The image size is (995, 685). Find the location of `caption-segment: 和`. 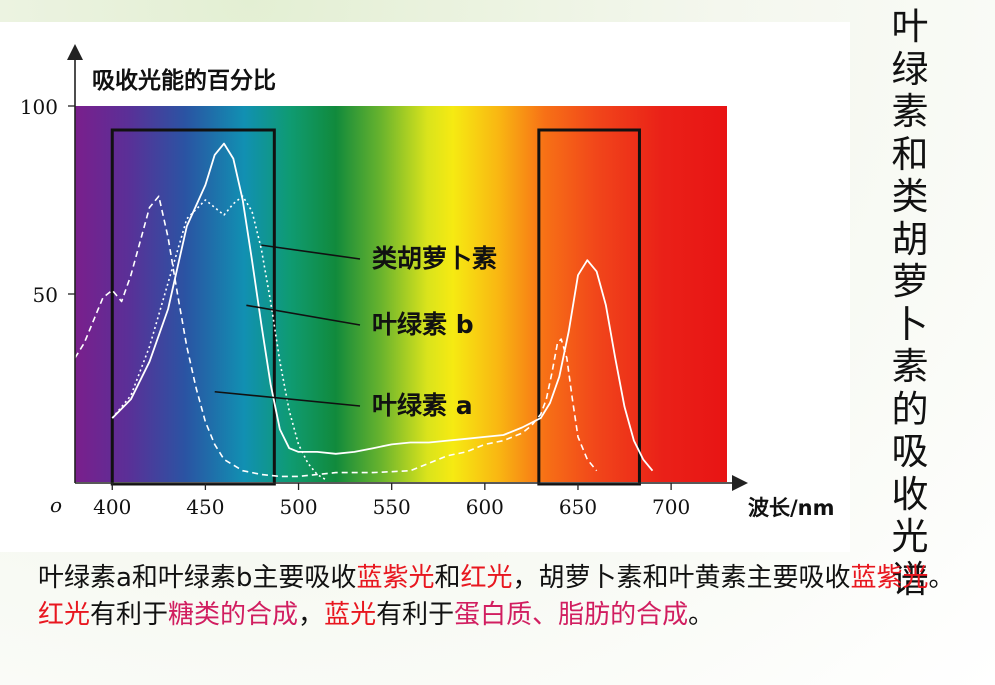

caption-segment: 和 is located at coordinates (447, 578).